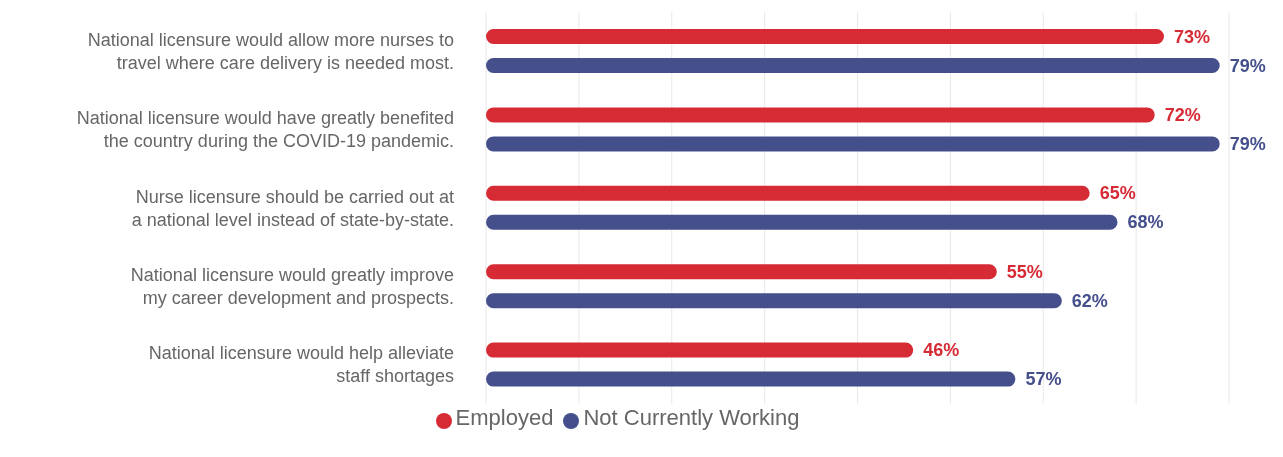  What do you see at coordinates (941, 350) in the screenshot?
I see `data-label: 46%` at bounding box center [941, 350].